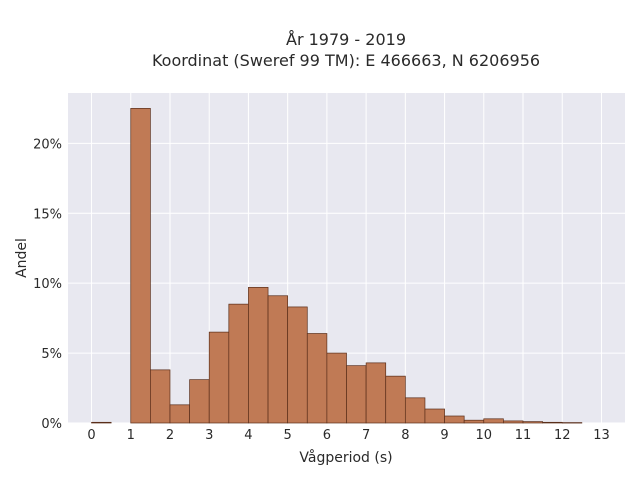  What do you see at coordinates (366, 435) in the screenshot?
I see `x-tick-label: 7` at bounding box center [366, 435].